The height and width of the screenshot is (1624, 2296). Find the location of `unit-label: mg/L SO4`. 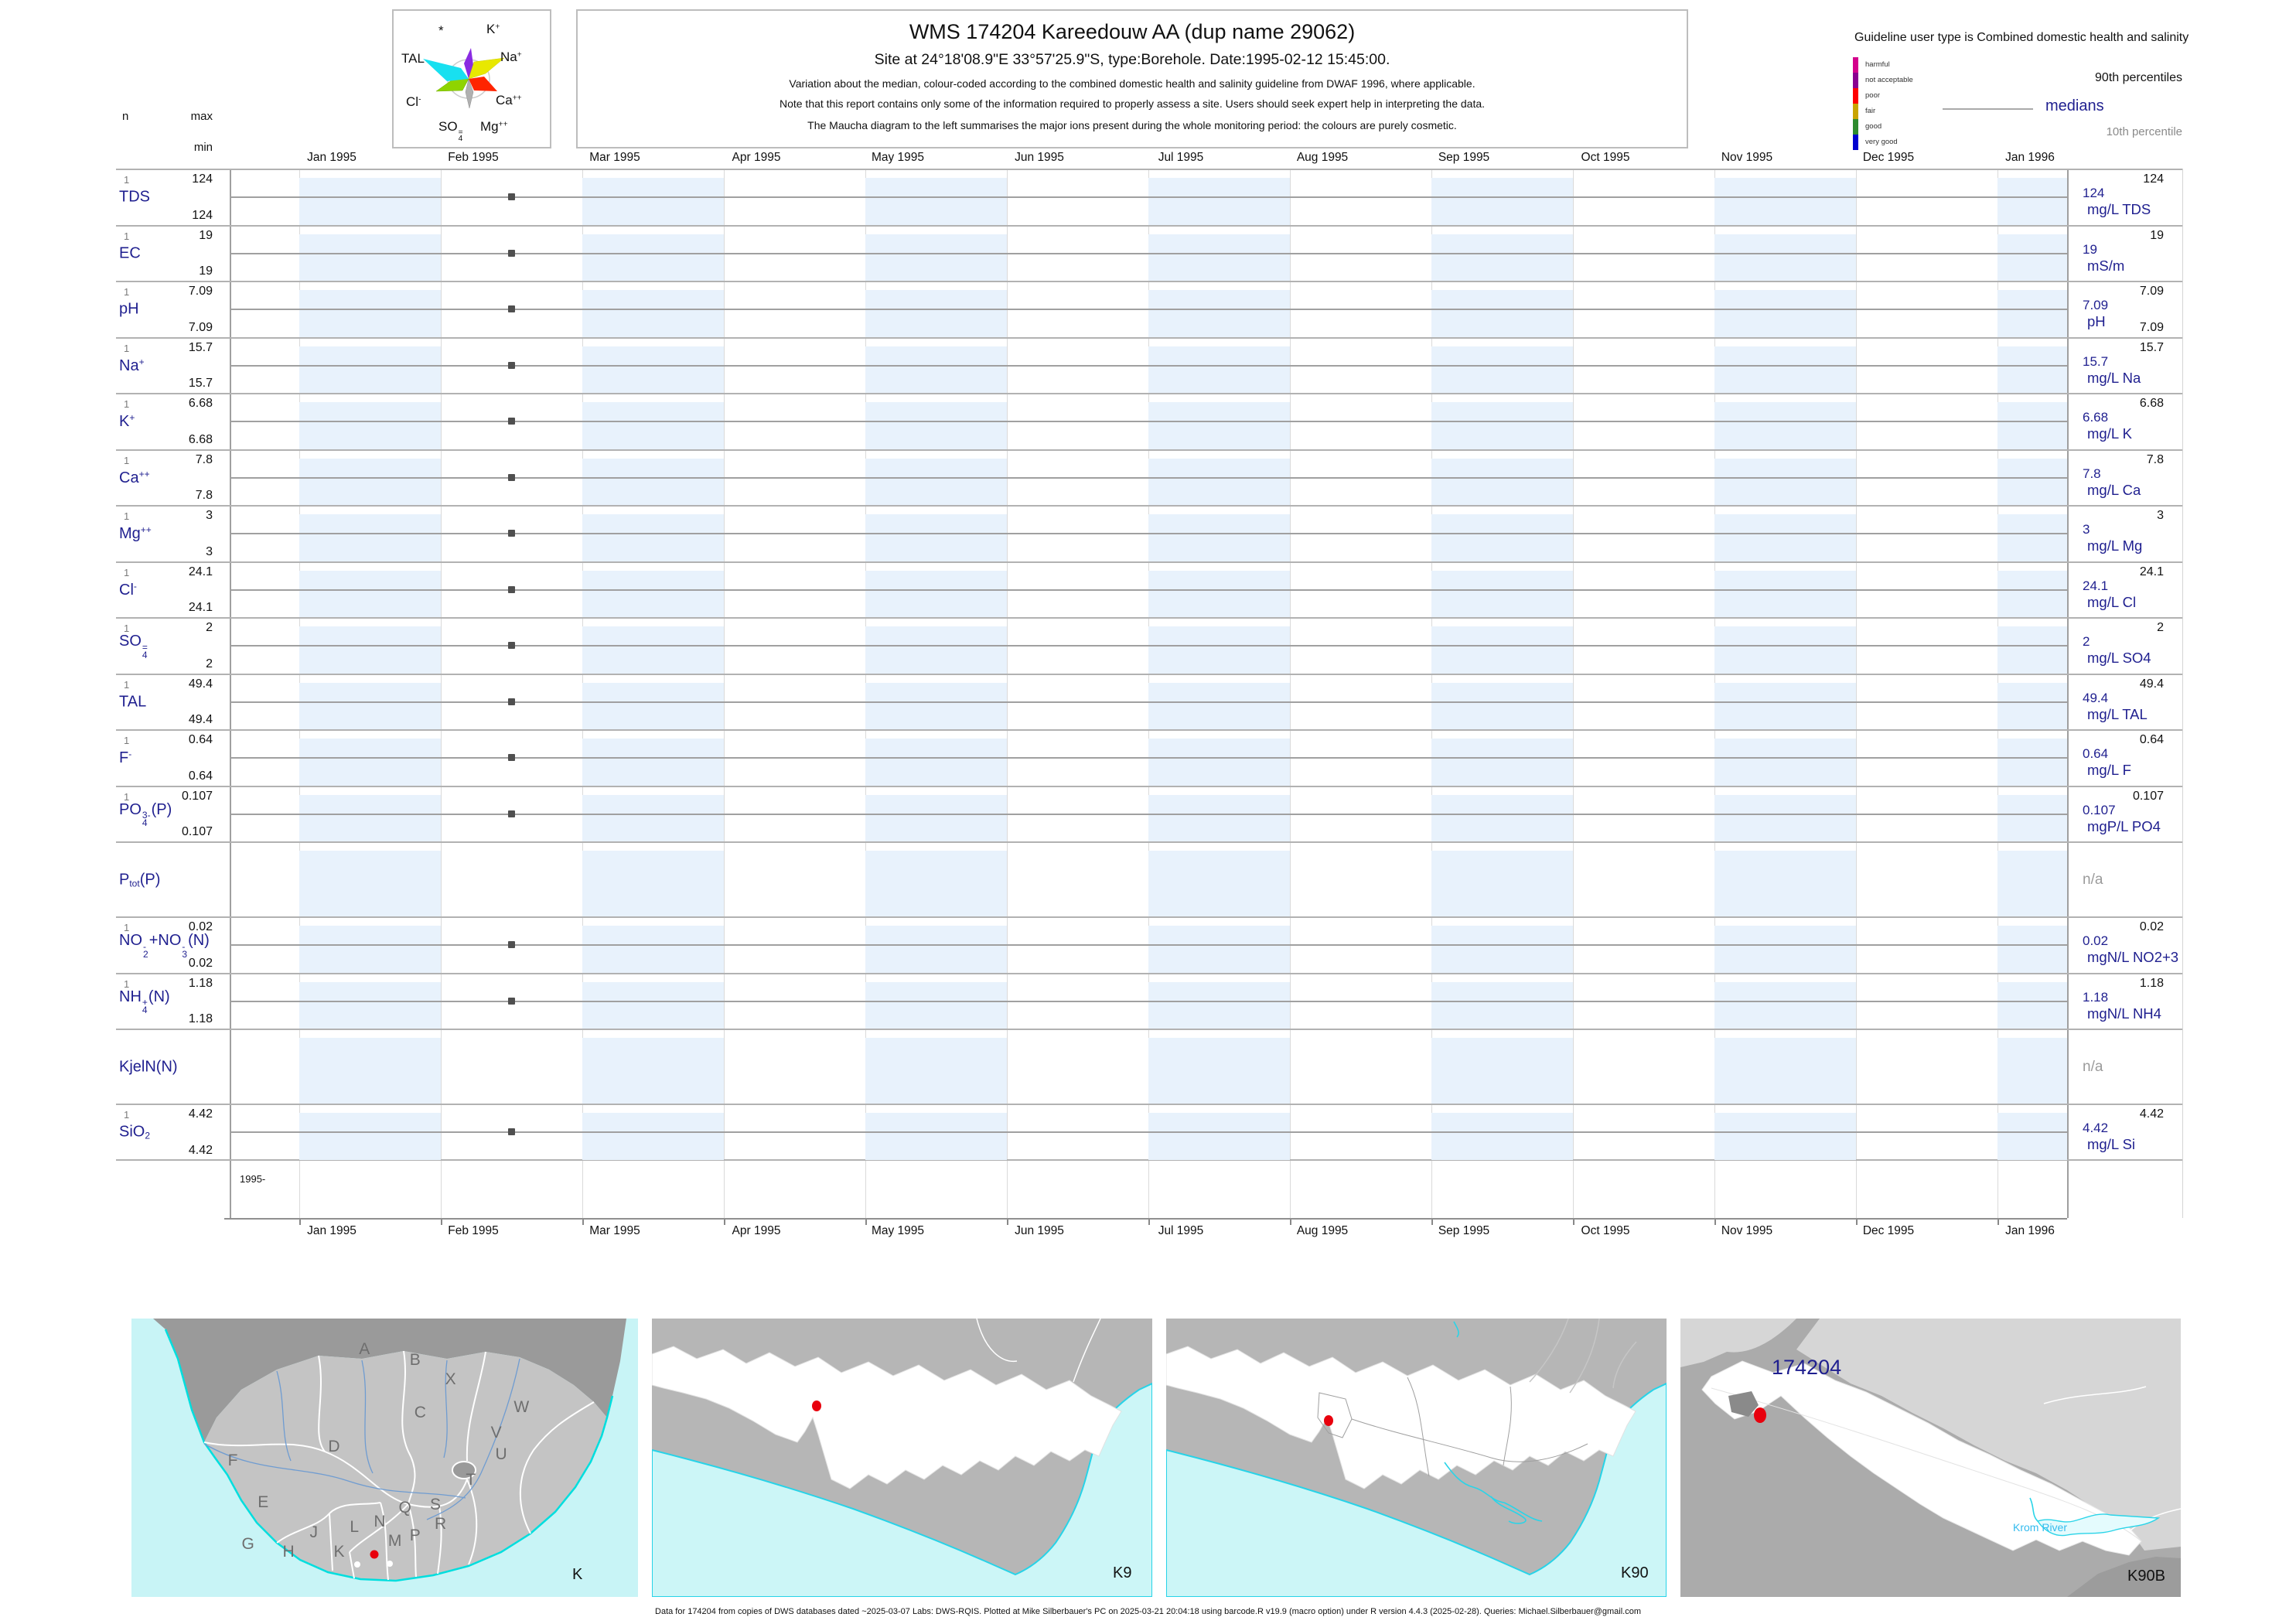

unit-label: mg/L SO4 is located at coordinates (2119, 658).